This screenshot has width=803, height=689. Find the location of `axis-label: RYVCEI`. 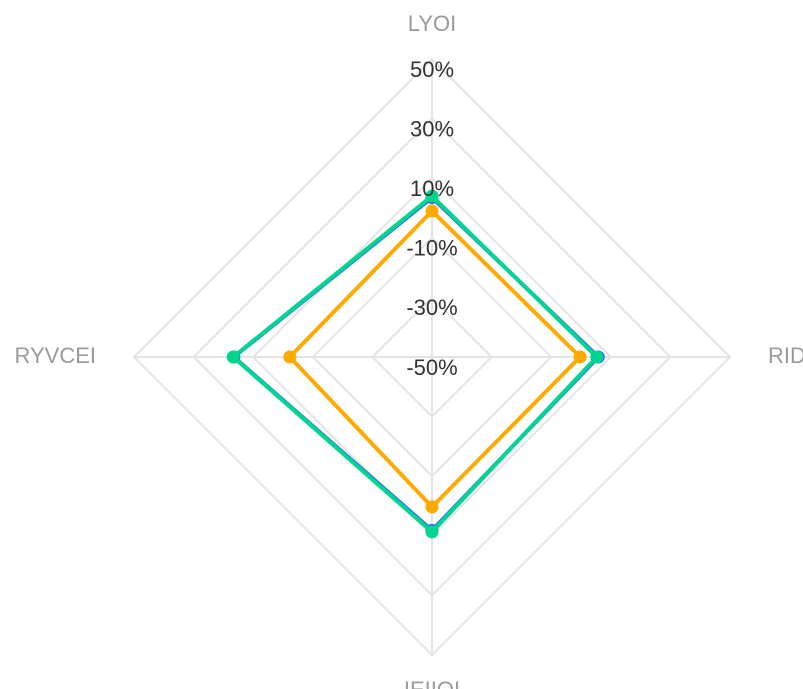

axis-label: RYVCEI is located at coordinates (55, 355).